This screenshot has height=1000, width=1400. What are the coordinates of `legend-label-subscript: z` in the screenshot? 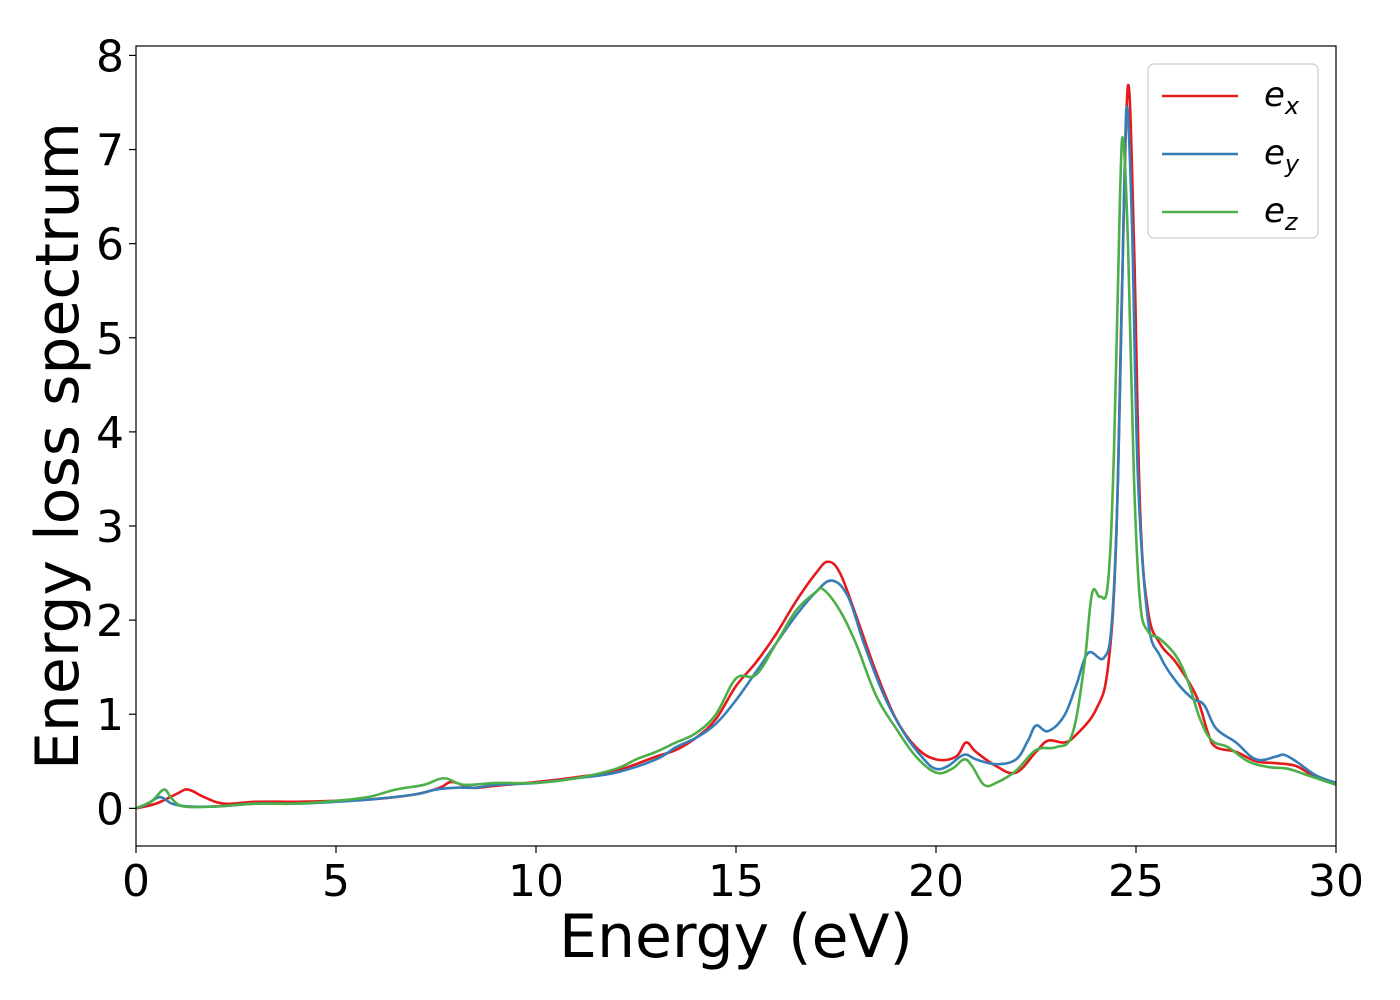 It's located at (1291, 222).